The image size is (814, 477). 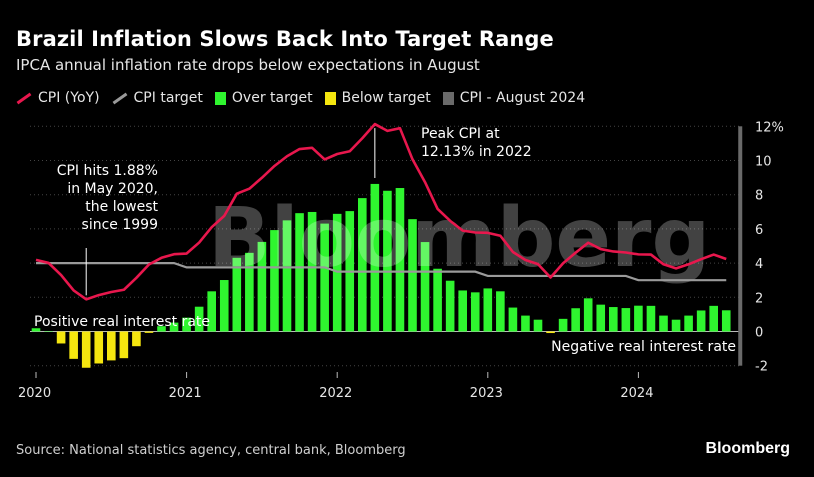 What do you see at coordinates (769, 127) in the screenshot?
I see `y-tick-label: 12%` at bounding box center [769, 127].